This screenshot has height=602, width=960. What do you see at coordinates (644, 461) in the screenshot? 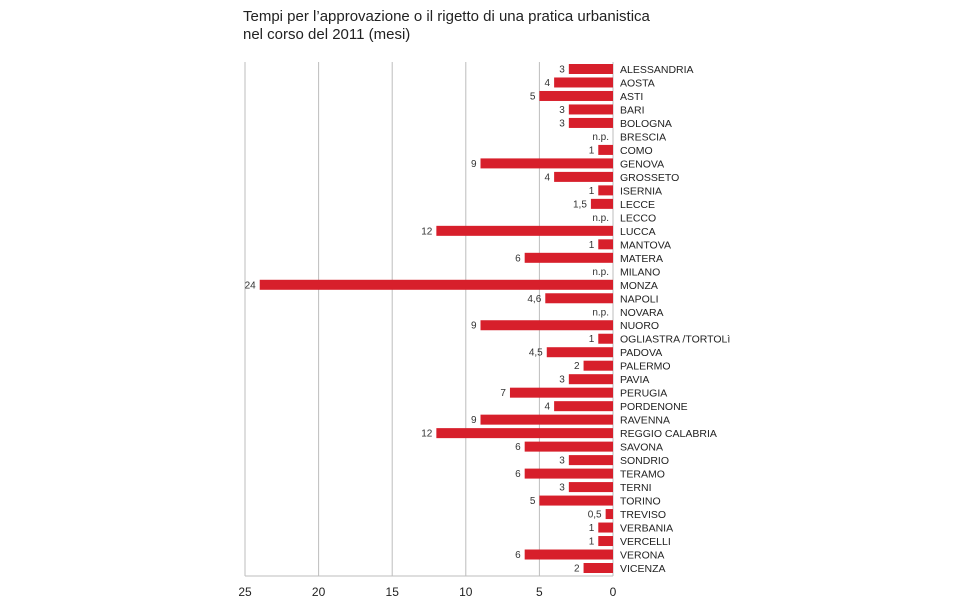
I see `category-label: SONDRIO` at bounding box center [644, 461].